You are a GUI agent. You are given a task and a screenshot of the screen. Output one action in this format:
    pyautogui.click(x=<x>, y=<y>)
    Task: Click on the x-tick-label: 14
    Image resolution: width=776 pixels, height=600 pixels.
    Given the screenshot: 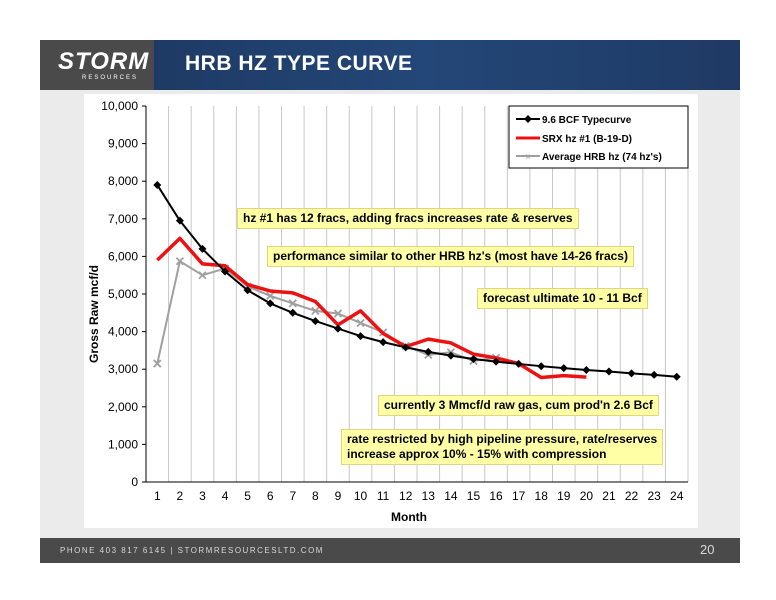 What is the action you would take?
    pyautogui.click(x=451, y=496)
    